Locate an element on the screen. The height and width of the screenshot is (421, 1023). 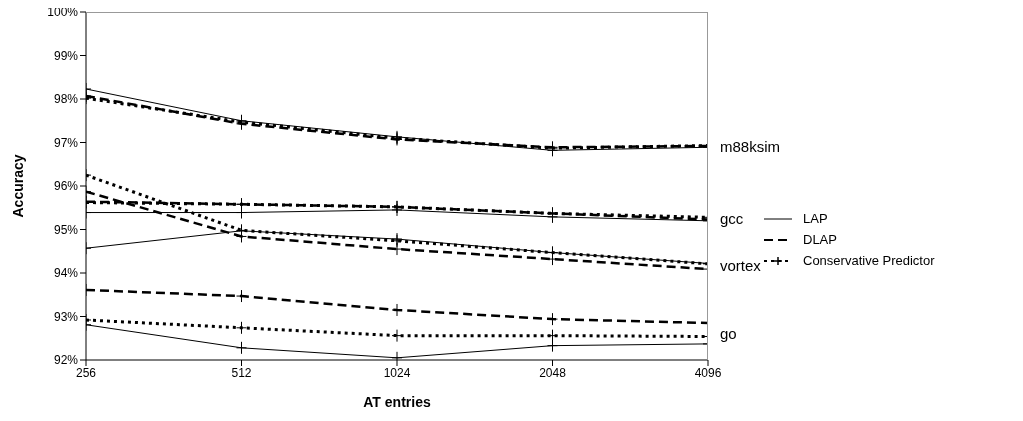
x-axis-title: AT entries is located at coordinates (397, 402).